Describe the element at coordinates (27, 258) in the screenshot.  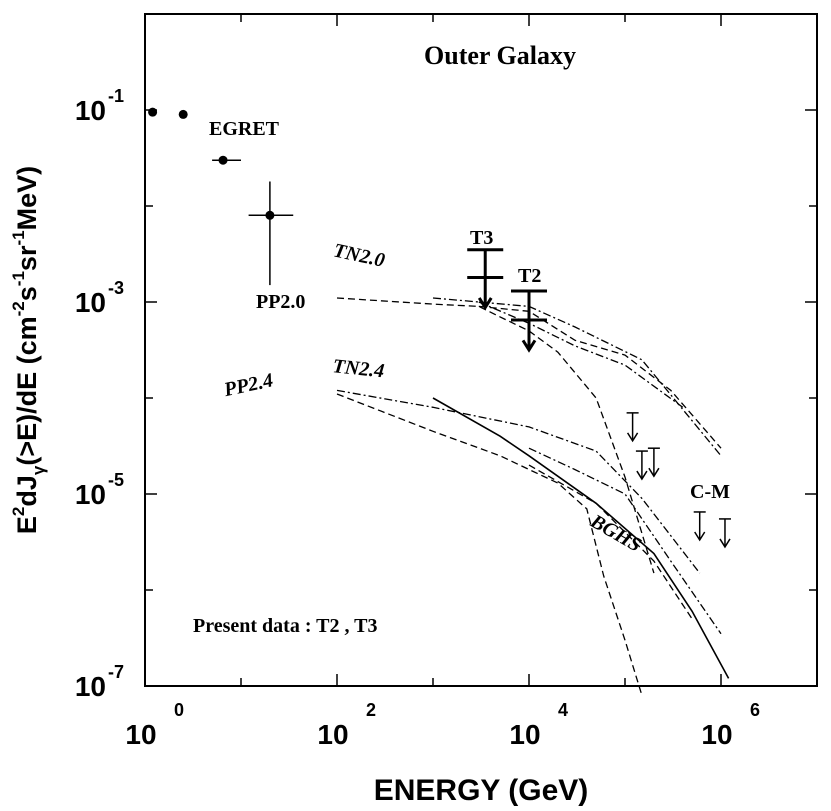
I see `y-axis-label-part: sr` at that location.